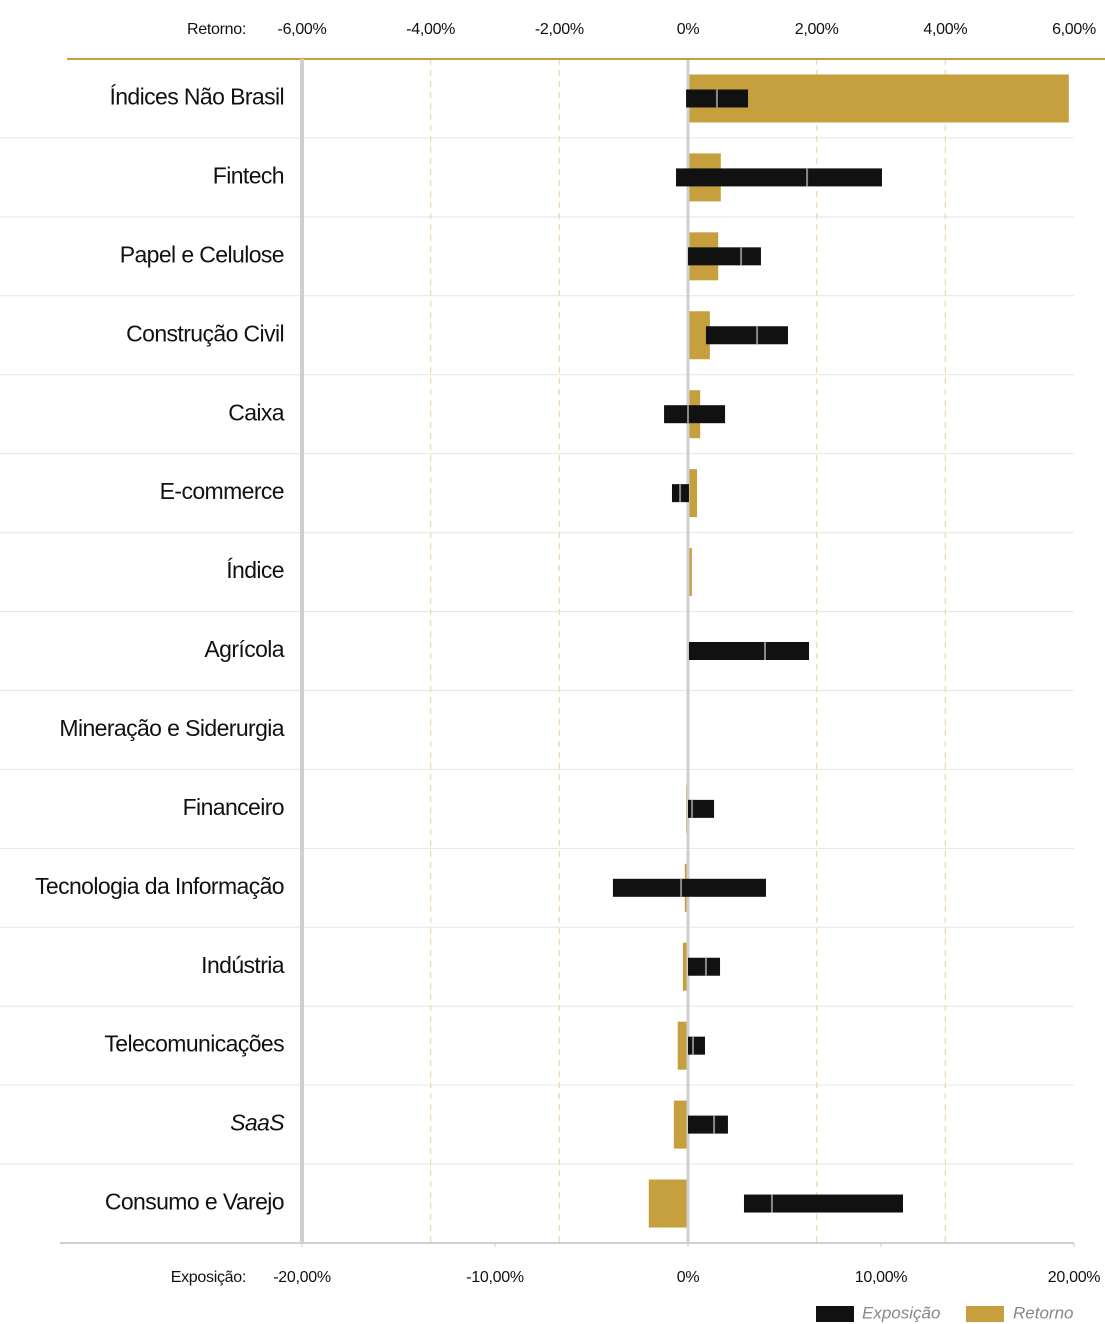  What do you see at coordinates (248, 175) in the screenshot?
I see `category-label: Fintech` at bounding box center [248, 175].